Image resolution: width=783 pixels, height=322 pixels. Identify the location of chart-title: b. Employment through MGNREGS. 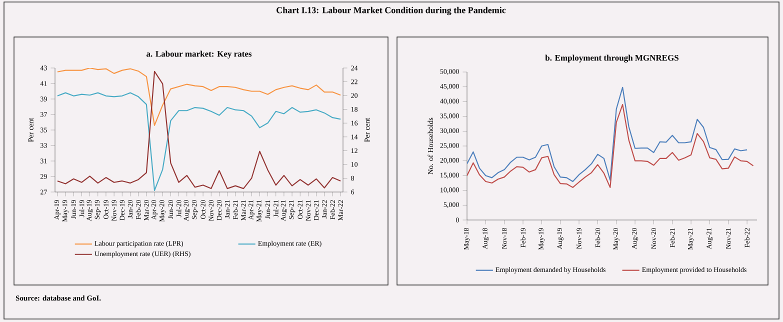
(611, 58).